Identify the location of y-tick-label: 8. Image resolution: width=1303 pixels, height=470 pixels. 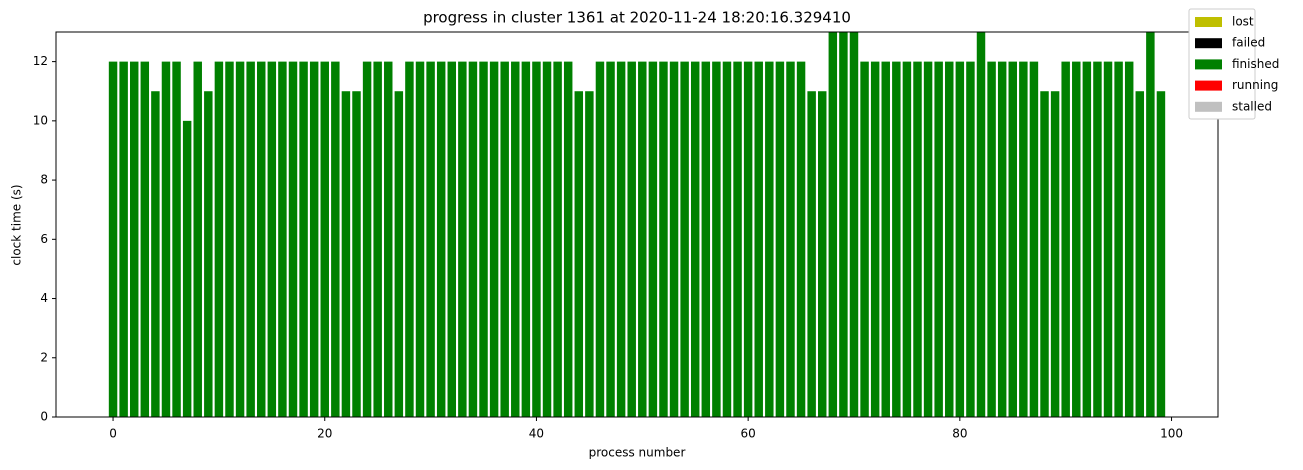
(44, 180).